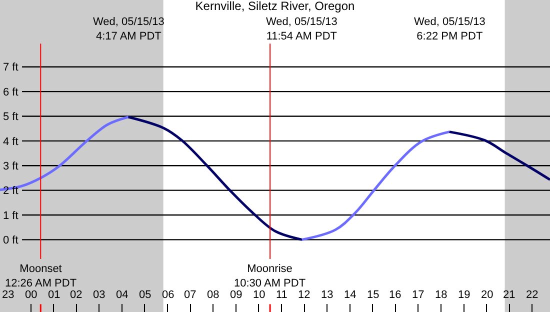 The image size is (550, 312). I want to click on x-tick-label: 18, so click(441, 295).